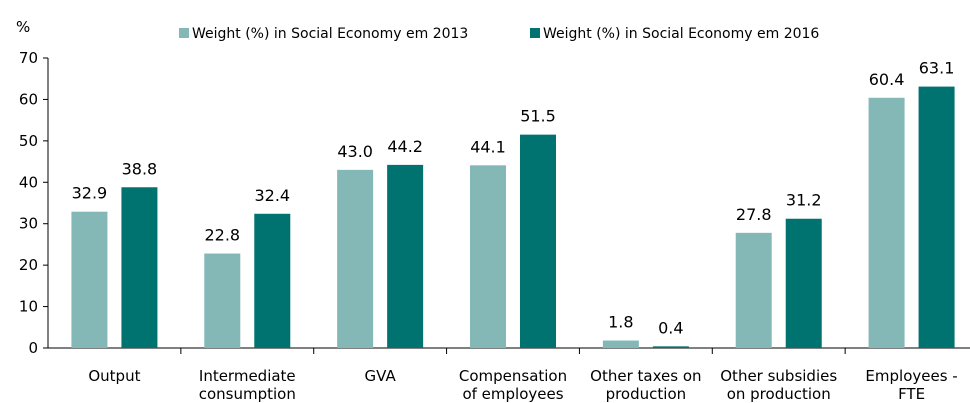 The image size is (970, 403). What do you see at coordinates (28, 182) in the screenshot?
I see `y-tick-label: 40` at bounding box center [28, 182].